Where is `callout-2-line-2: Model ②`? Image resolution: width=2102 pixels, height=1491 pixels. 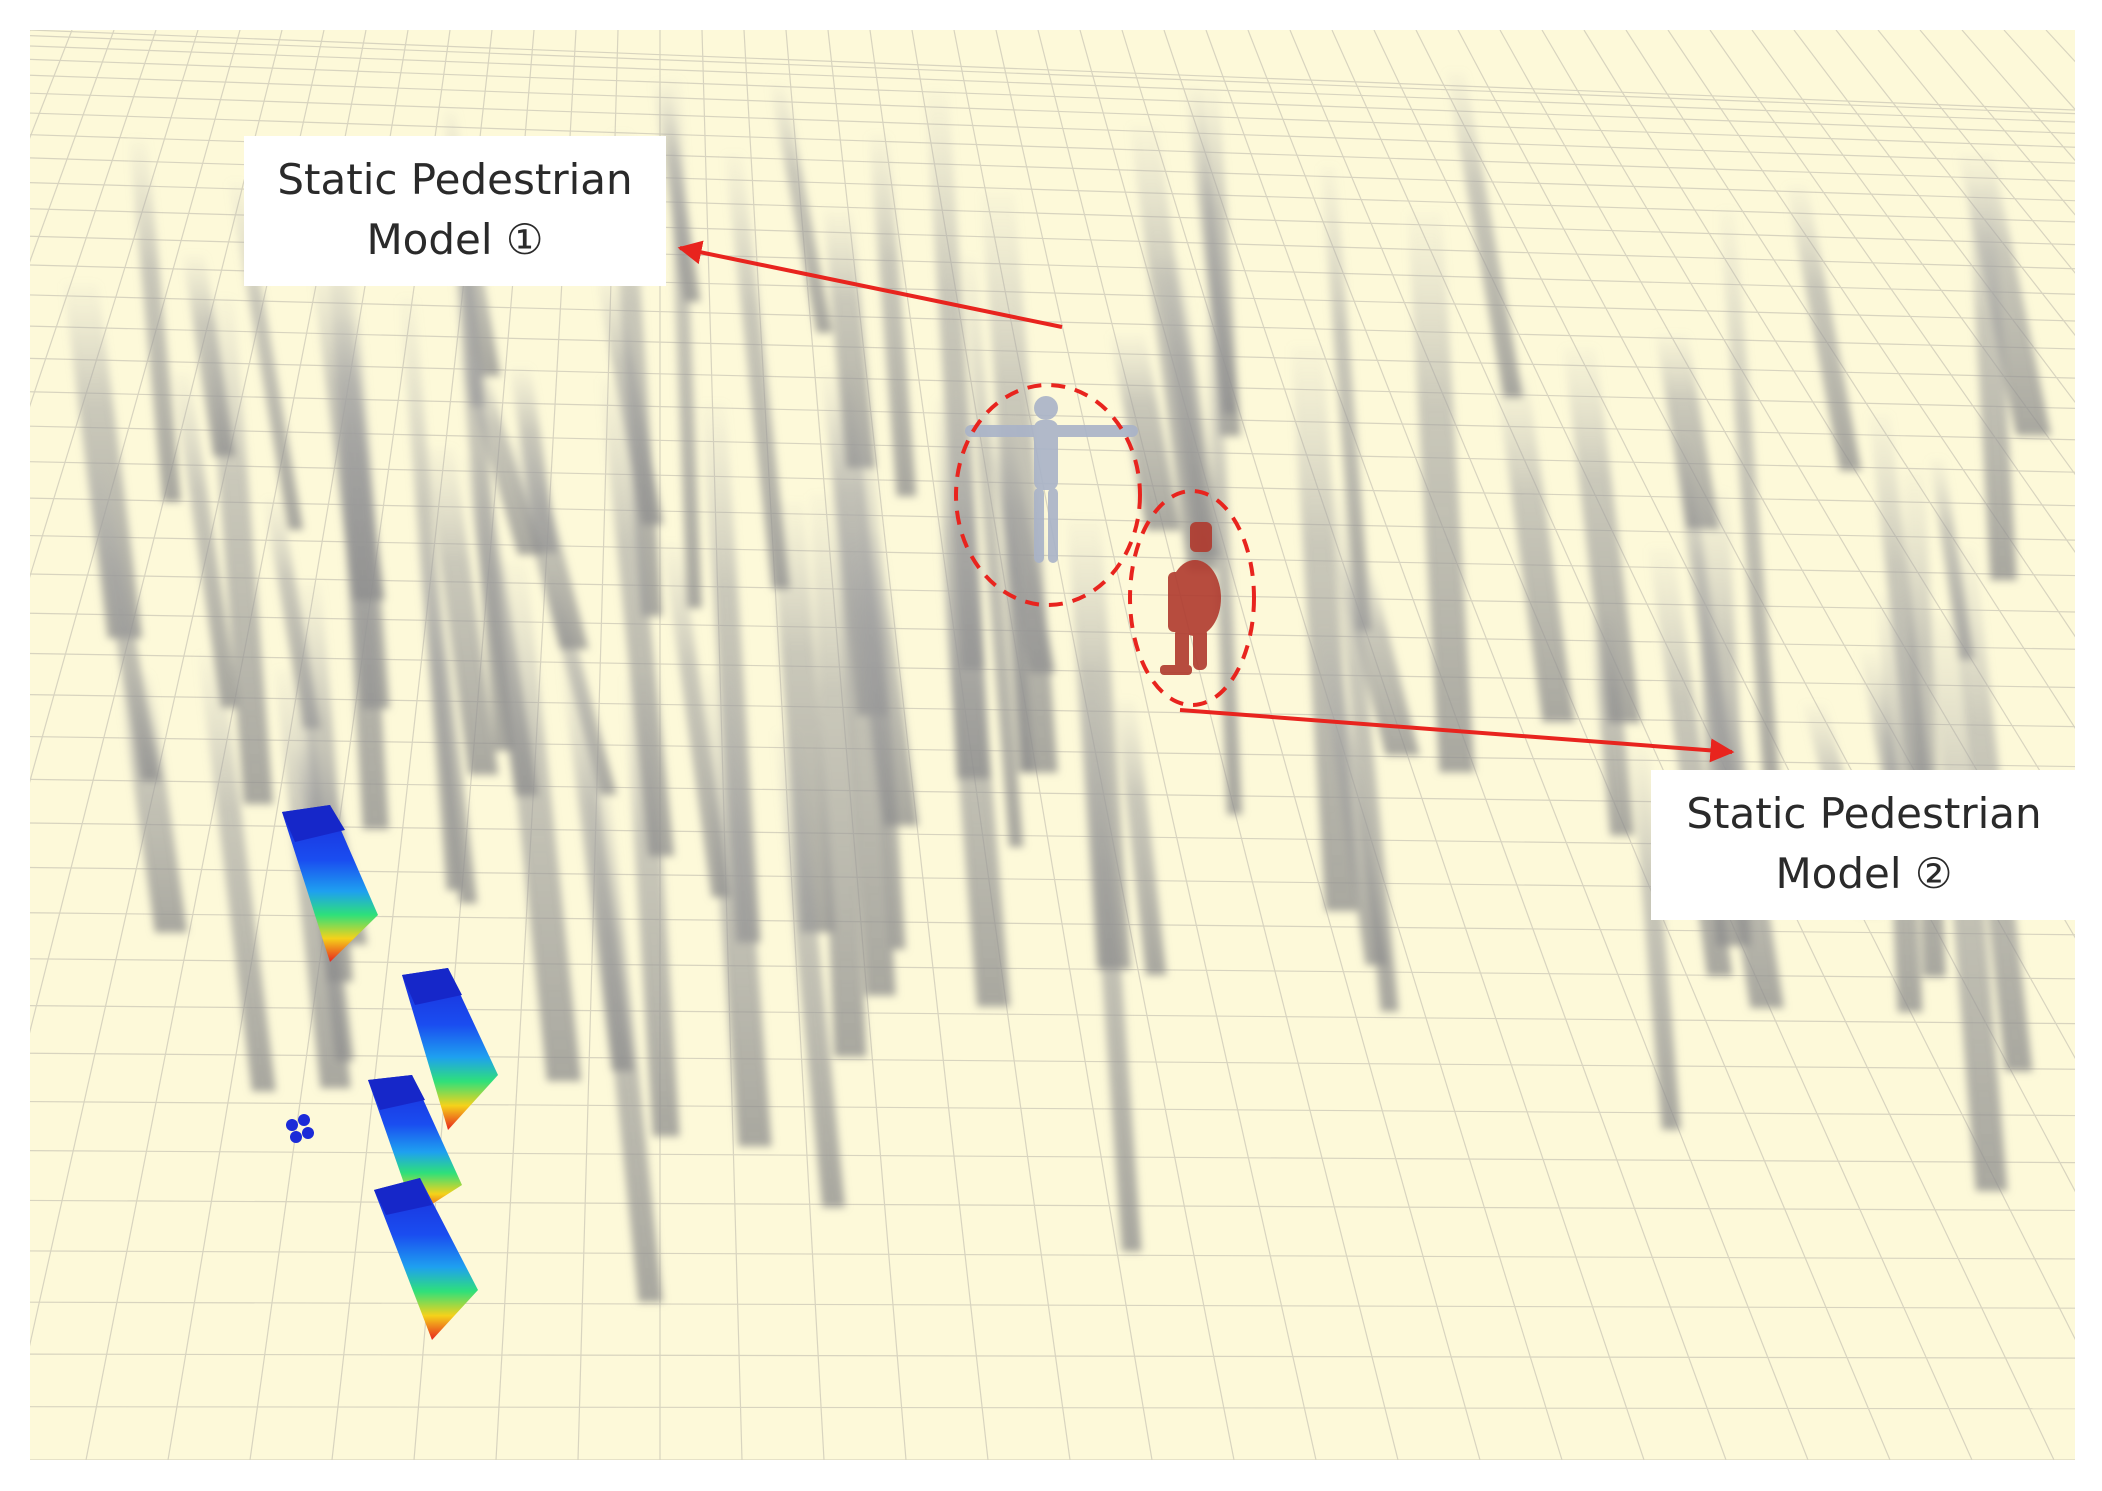 callout-2-line-2: Model ② is located at coordinates (1864, 873).